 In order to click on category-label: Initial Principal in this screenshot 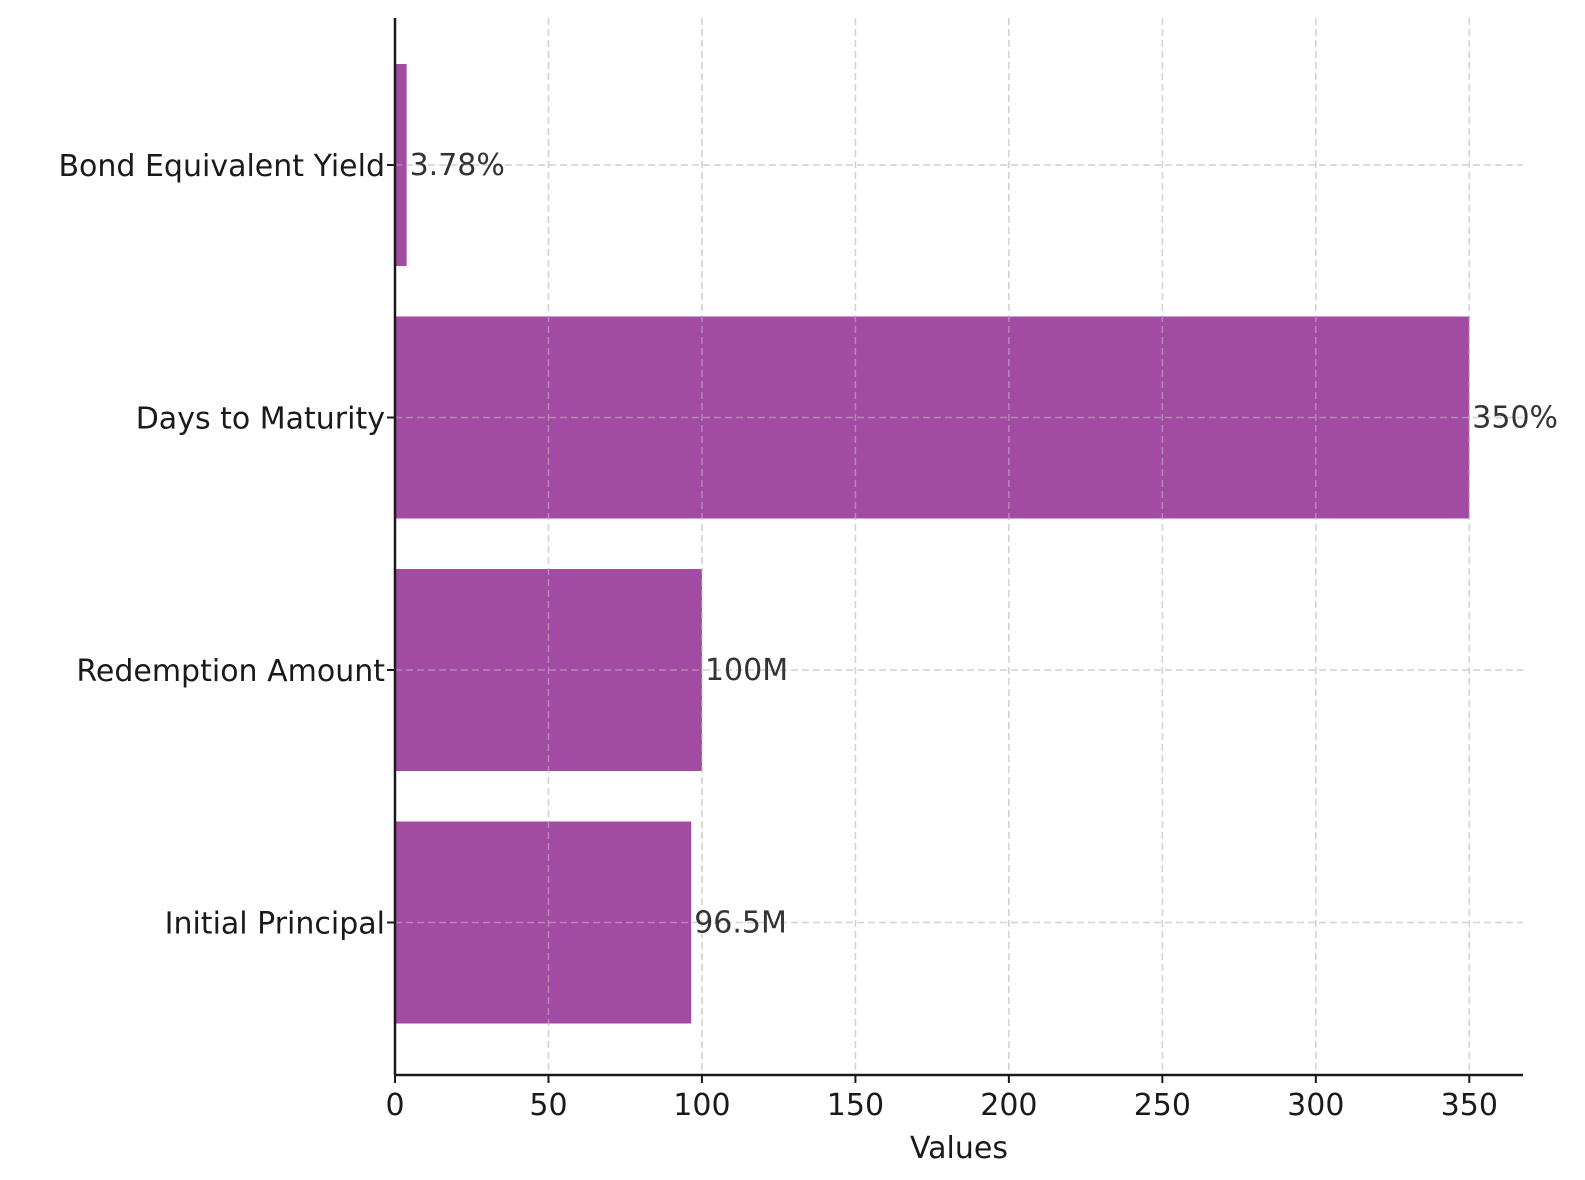, I will do `click(275, 924)`.